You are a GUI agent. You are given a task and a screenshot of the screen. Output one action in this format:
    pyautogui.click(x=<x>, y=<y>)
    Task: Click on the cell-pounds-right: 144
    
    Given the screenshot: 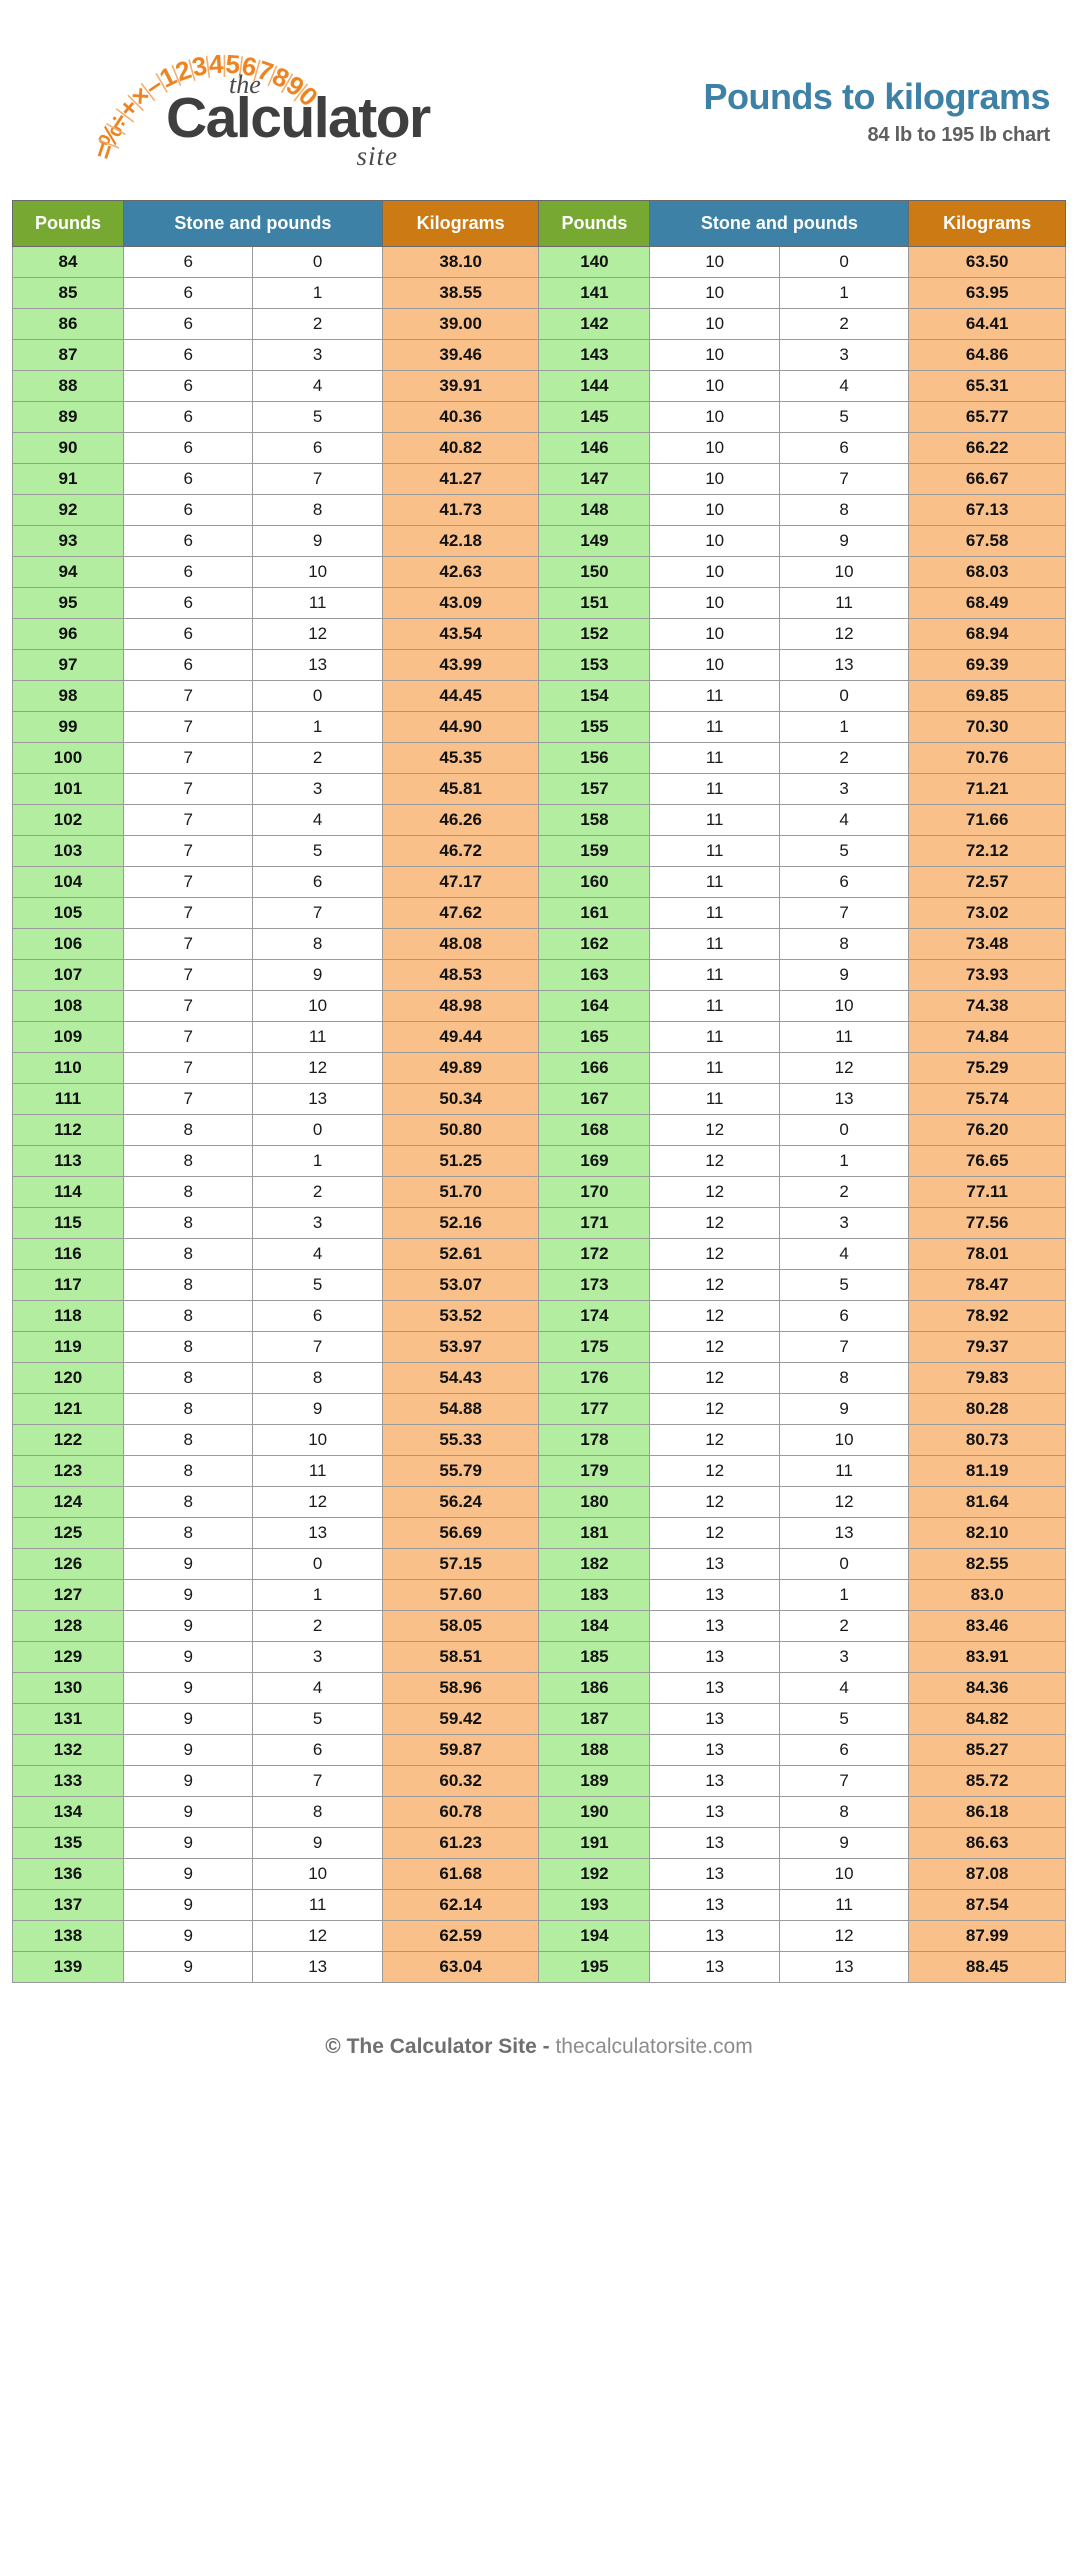 What is the action you would take?
    pyautogui.click(x=594, y=386)
    